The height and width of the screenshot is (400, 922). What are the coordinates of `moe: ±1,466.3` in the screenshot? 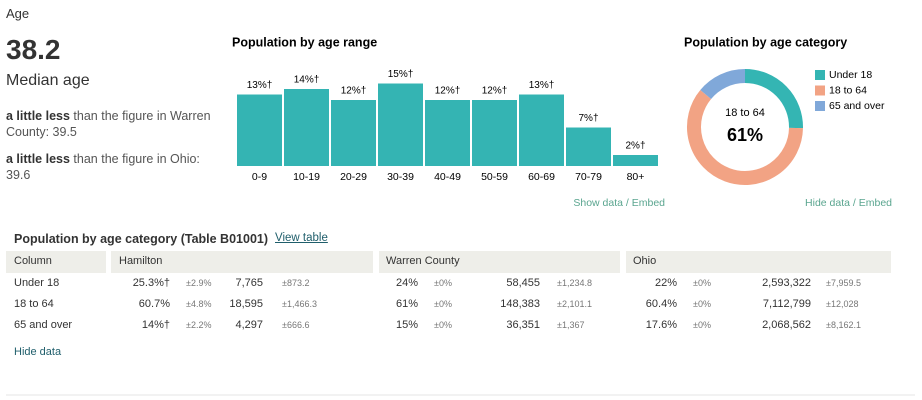 It's located at (299, 304).